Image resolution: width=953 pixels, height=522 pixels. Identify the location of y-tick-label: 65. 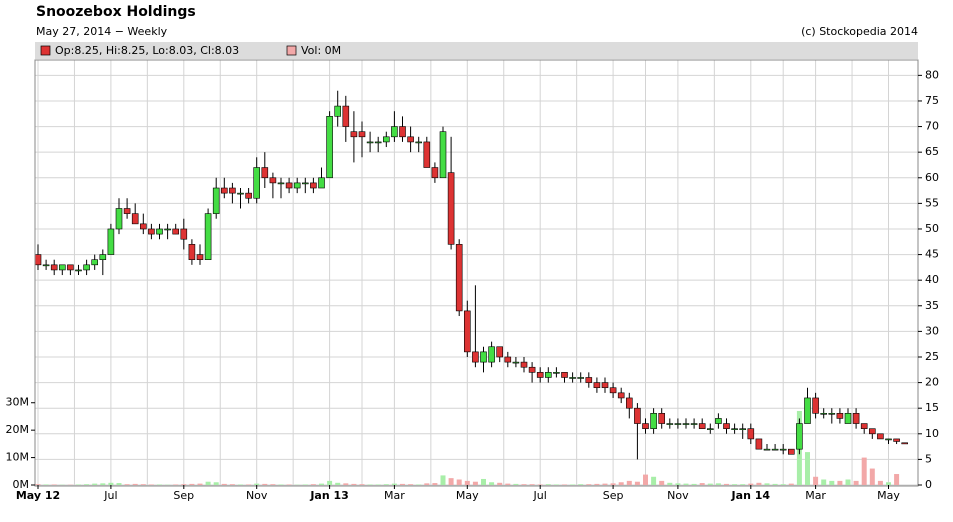
(932, 151).